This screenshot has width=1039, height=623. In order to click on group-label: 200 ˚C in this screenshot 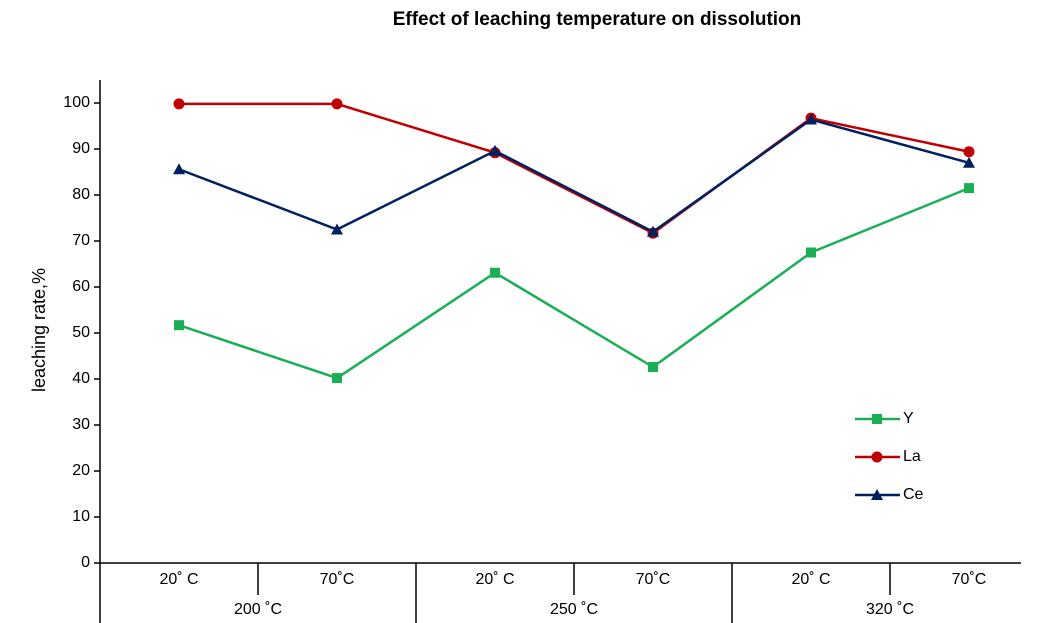, I will do `click(258, 609)`.